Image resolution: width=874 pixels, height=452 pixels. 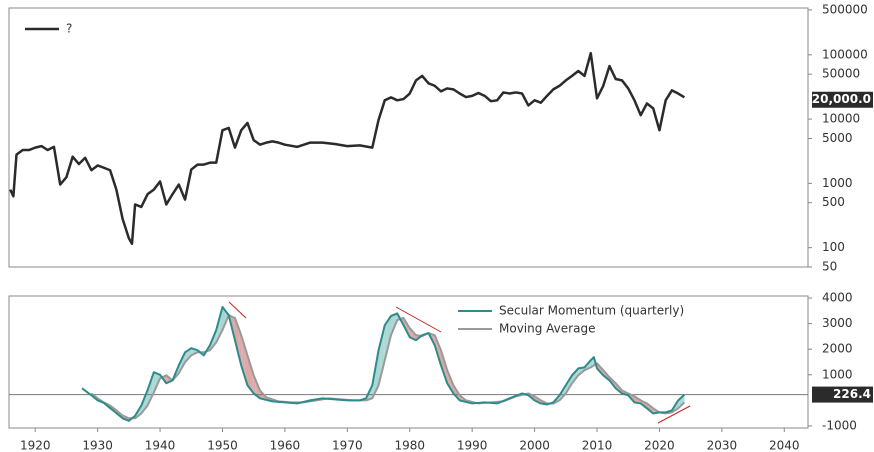 What do you see at coordinates (852, 394) in the screenshot?
I see `value-label: 226.4` at bounding box center [852, 394].